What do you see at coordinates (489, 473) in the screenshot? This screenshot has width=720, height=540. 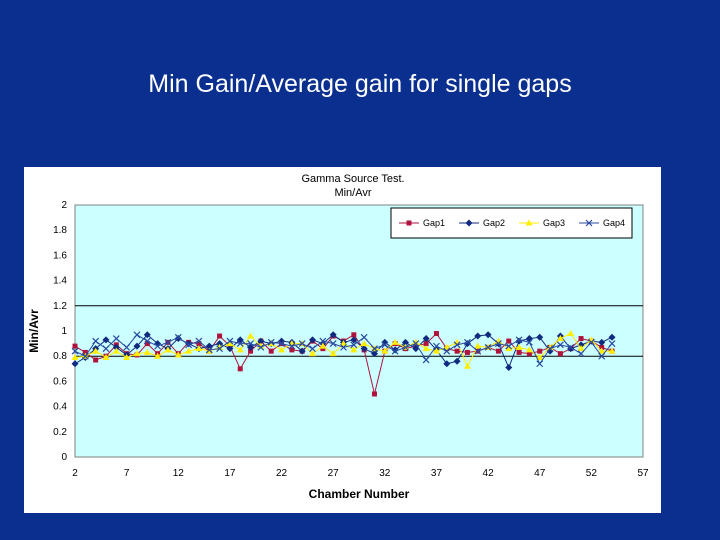 I see `x-tick-label: 42` at bounding box center [489, 473].